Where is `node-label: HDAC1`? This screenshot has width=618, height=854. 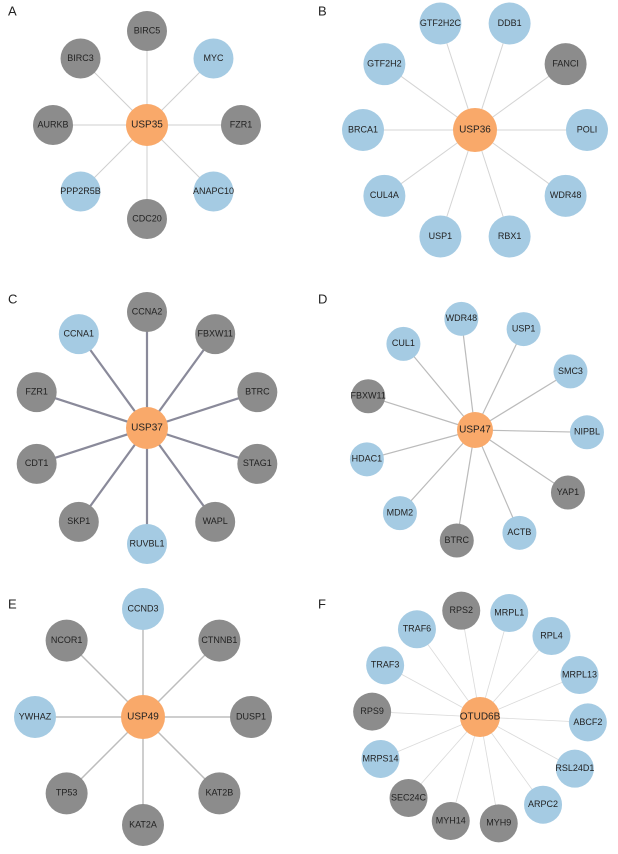
node-label: HDAC1 is located at coordinates (367, 459).